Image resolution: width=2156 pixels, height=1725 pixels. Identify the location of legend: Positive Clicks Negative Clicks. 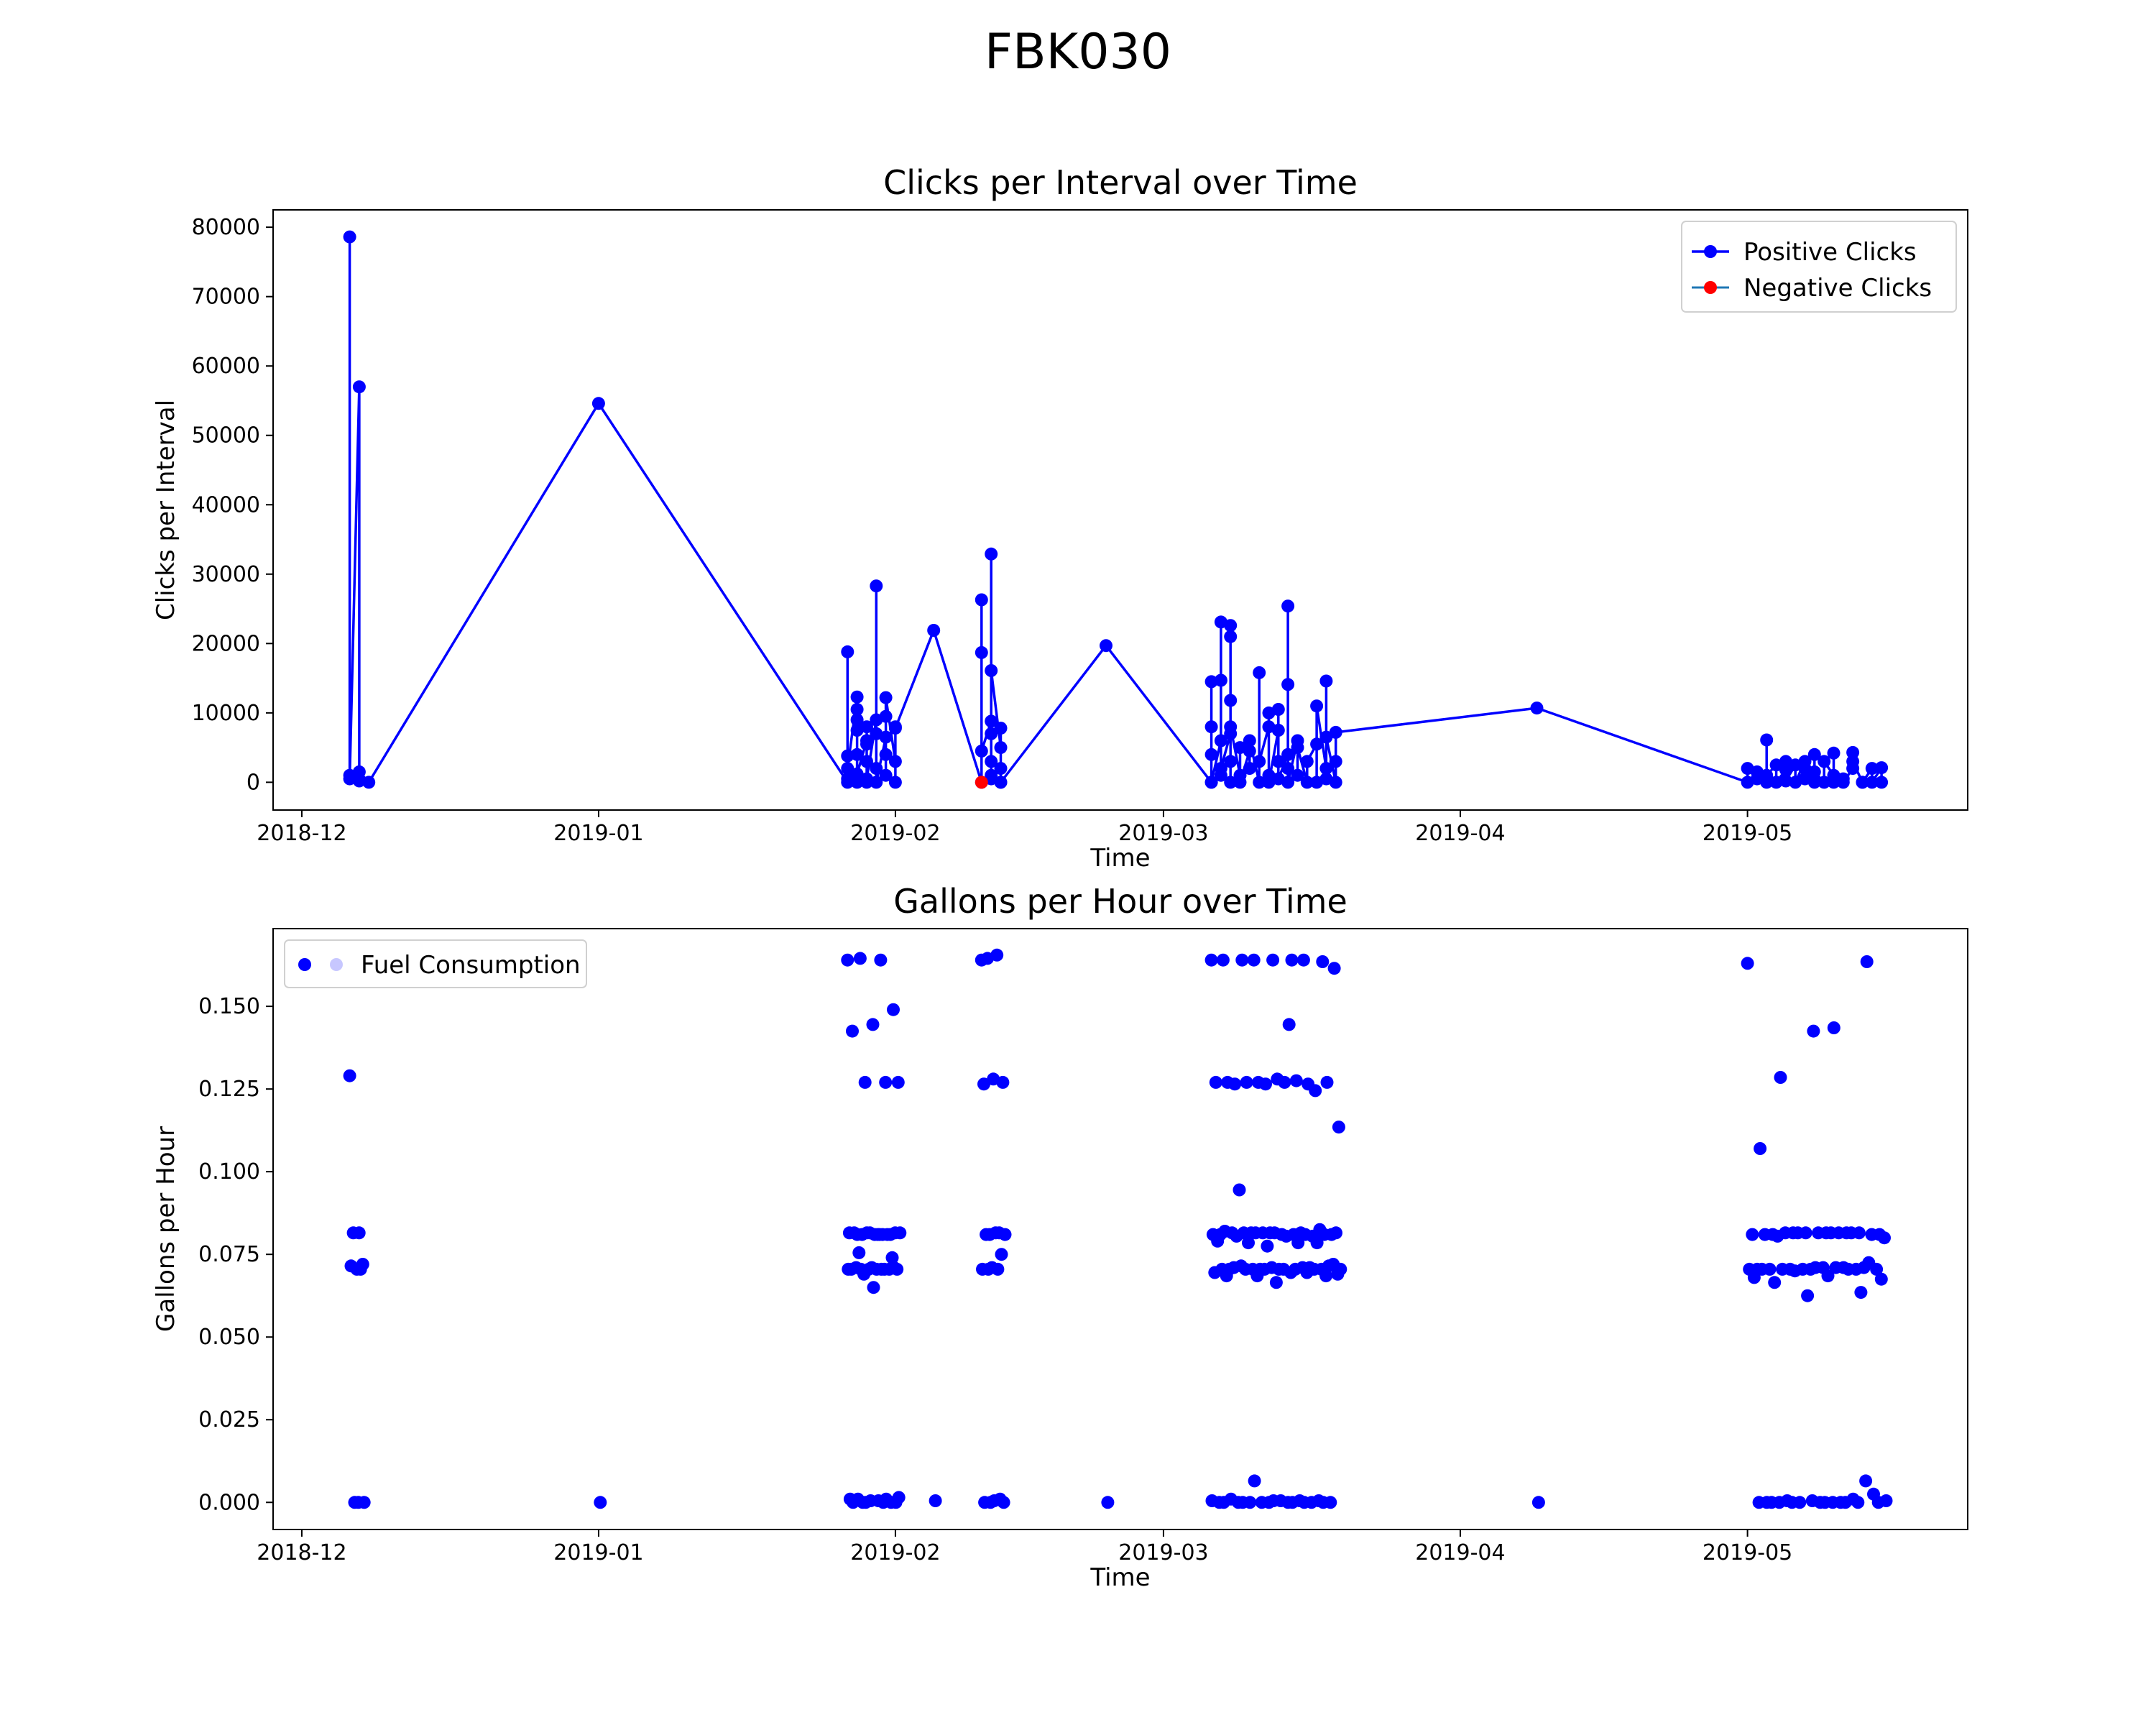
(1819, 267).